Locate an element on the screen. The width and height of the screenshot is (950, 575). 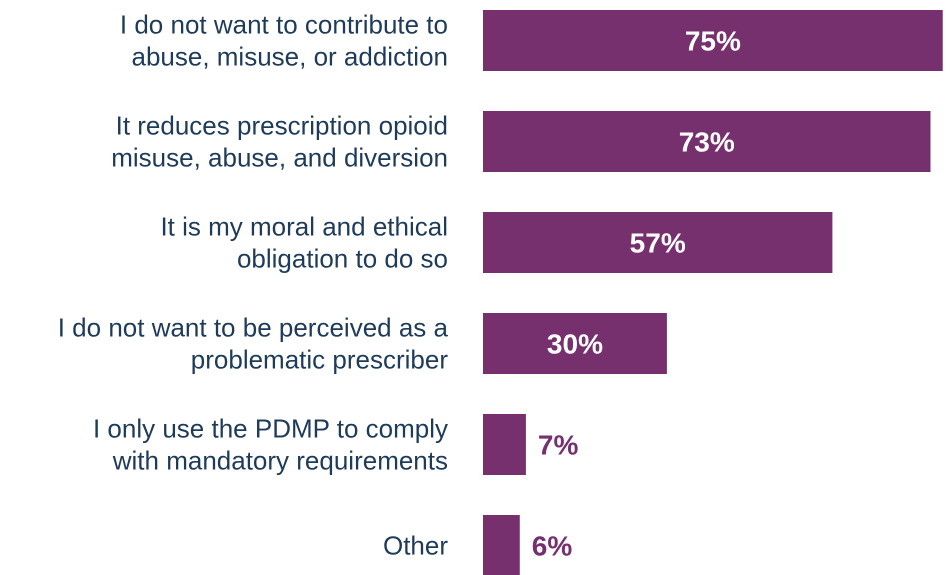
value-label-3: 57% is located at coordinates (658, 243).